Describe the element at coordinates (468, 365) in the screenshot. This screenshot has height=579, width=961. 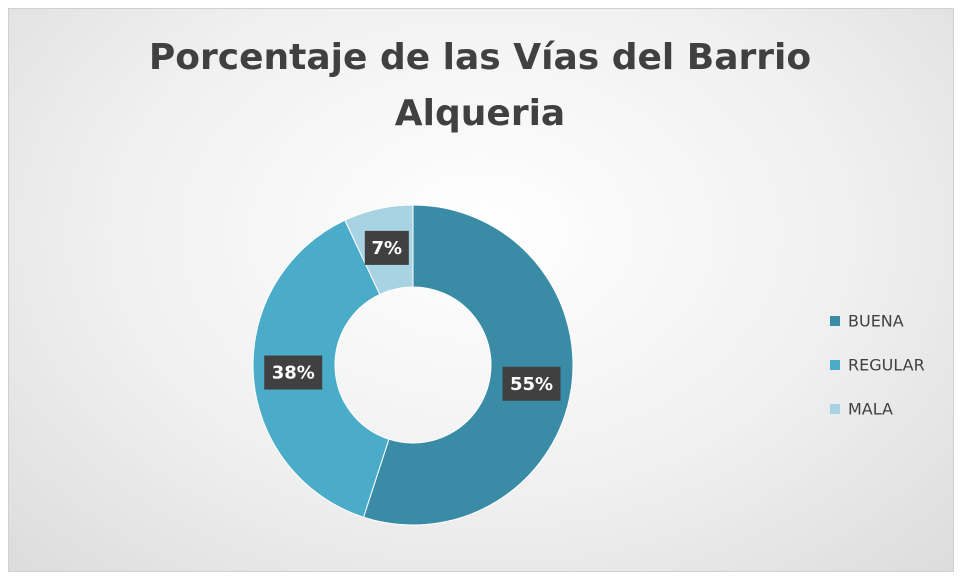
I see `donut-slice` at that location.